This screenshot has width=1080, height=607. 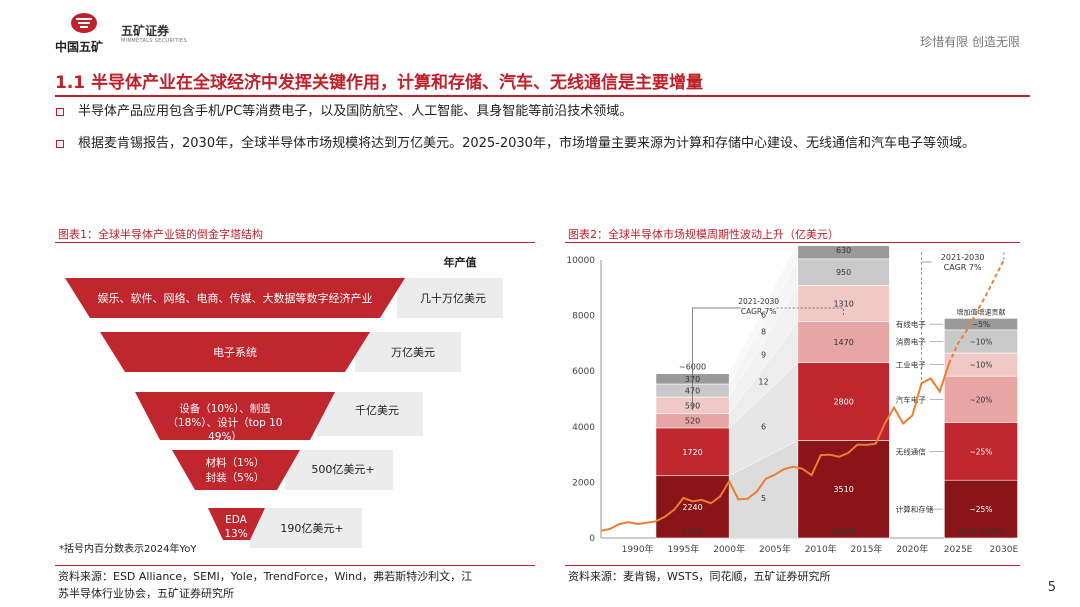 What do you see at coordinates (981, 531) in the screenshot?
I see `bar-category-label: 2021-2030E` at bounding box center [981, 531].